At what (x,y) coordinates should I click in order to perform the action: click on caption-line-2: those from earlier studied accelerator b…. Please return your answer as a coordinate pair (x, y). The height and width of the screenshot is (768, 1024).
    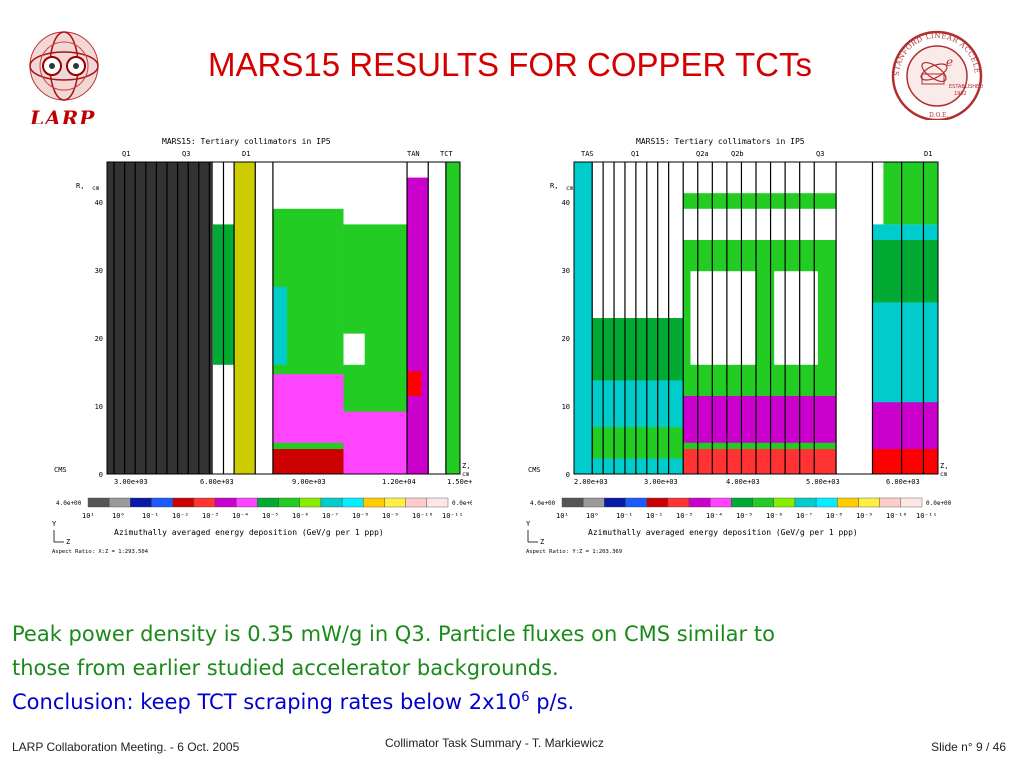
    Looking at the image, I should click on (285, 668).